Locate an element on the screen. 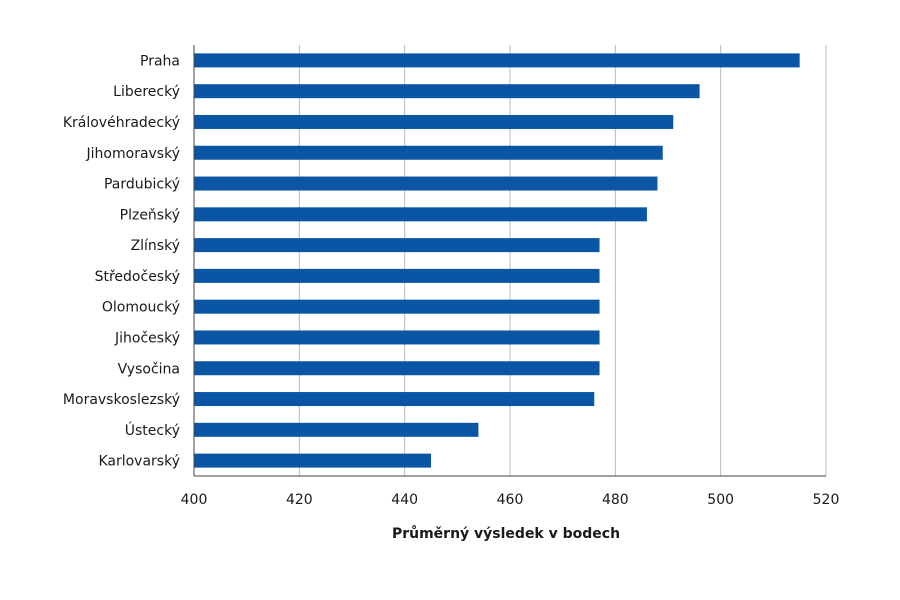  x-tick-label: 460 is located at coordinates (510, 500).